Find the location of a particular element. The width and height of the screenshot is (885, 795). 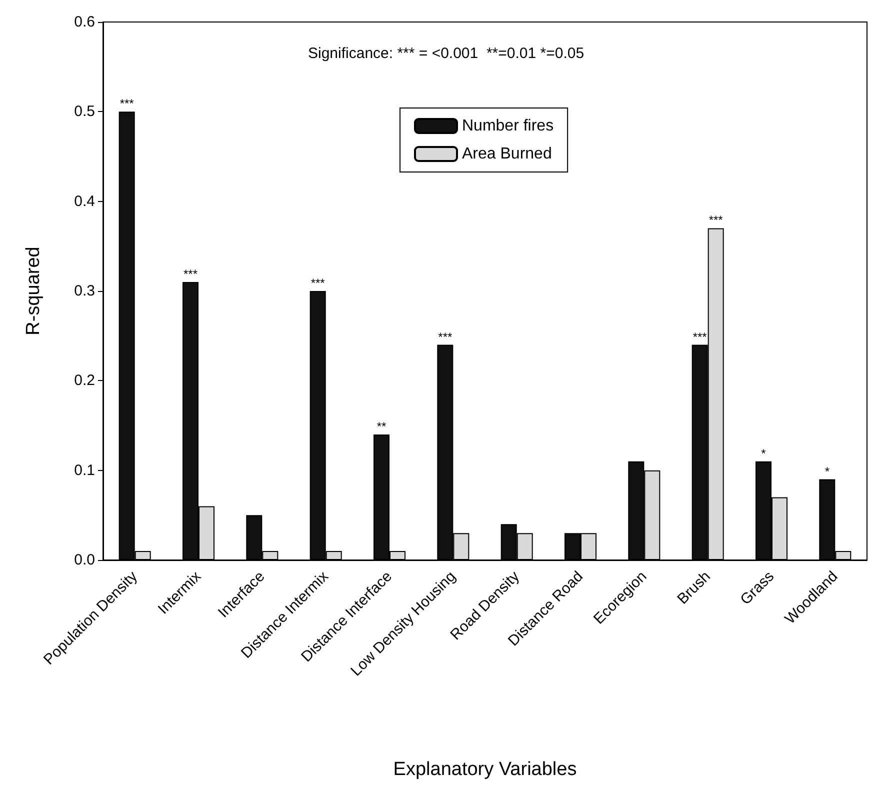

legend-label: Number fires is located at coordinates (508, 126).